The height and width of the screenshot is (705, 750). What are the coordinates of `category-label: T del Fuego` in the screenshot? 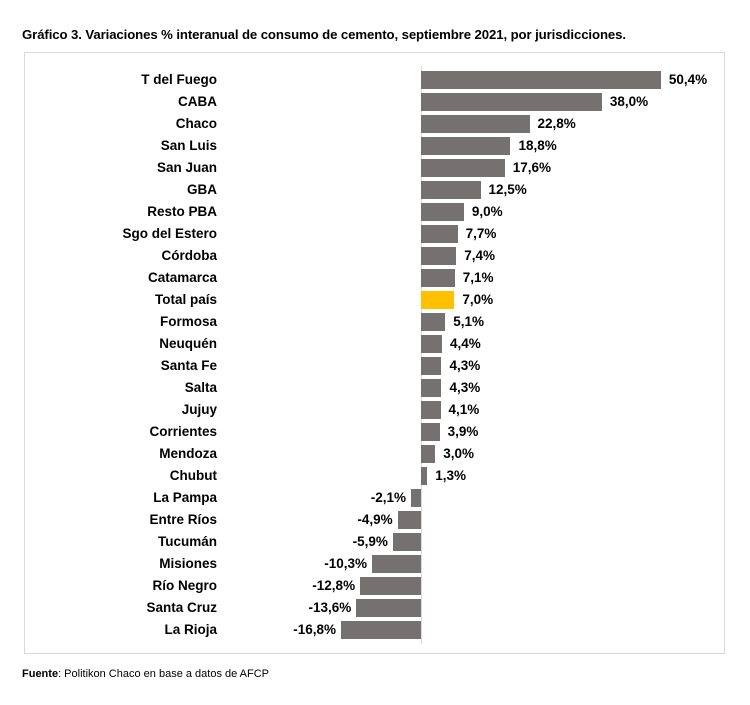 It's located at (179, 79).